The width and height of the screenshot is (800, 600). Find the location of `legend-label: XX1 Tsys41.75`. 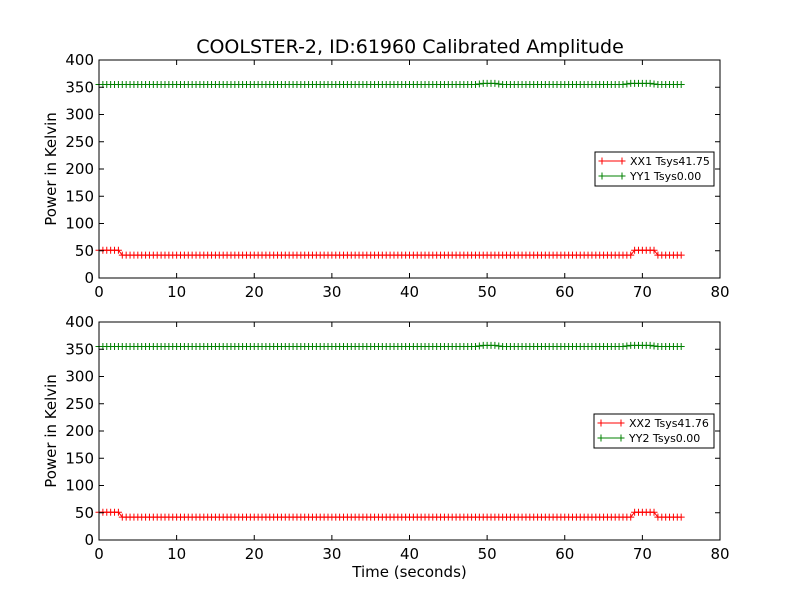

legend-label: XX1 Tsys41.75 is located at coordinates (670, 161).